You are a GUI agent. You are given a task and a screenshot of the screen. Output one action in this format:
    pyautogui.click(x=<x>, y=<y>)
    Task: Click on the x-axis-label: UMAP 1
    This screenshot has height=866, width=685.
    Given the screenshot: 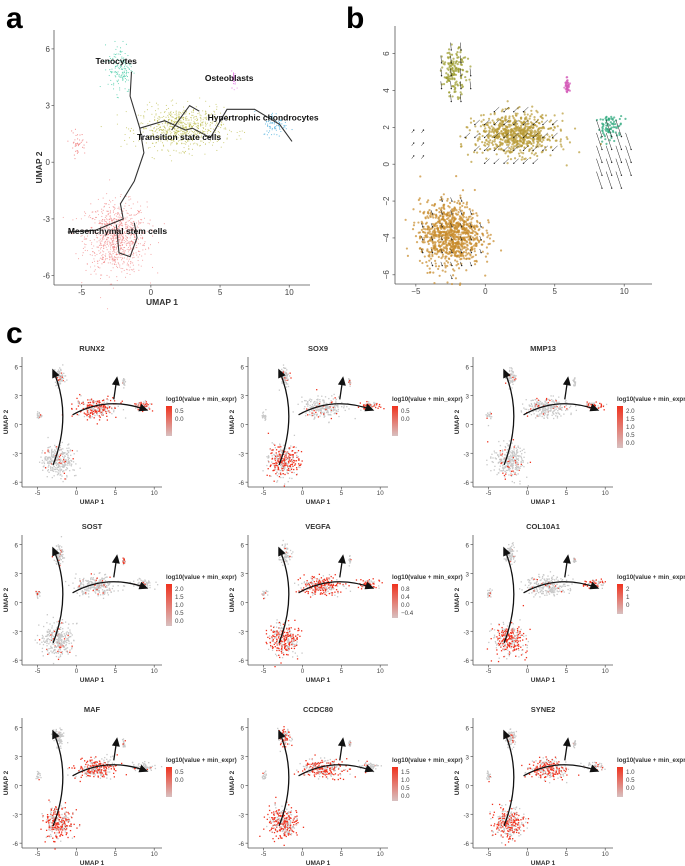 What is the action you would take?
    pyautogui.click(x=92, y=502)
    